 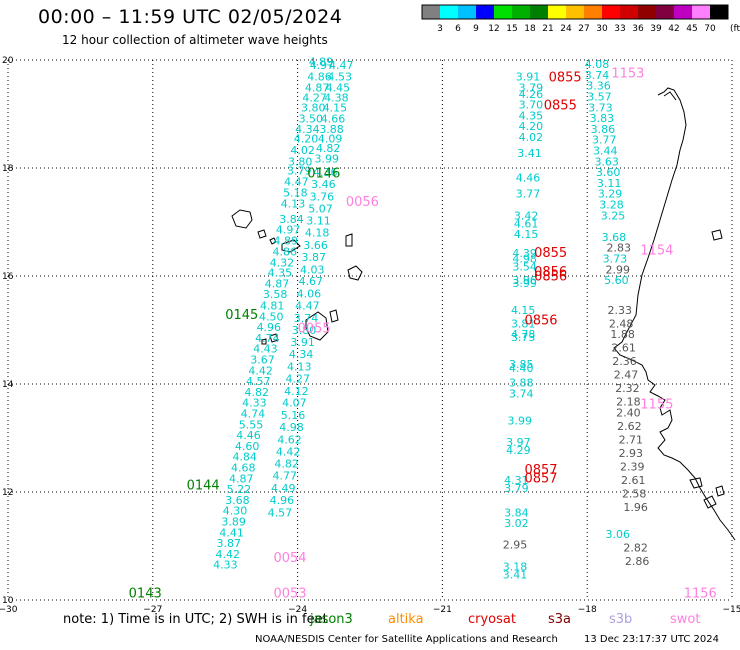 What do you see at coordinates (635, 547) in the screenshot?
I see `wave-height-label: 2.82` at bounding box center [635, 547].